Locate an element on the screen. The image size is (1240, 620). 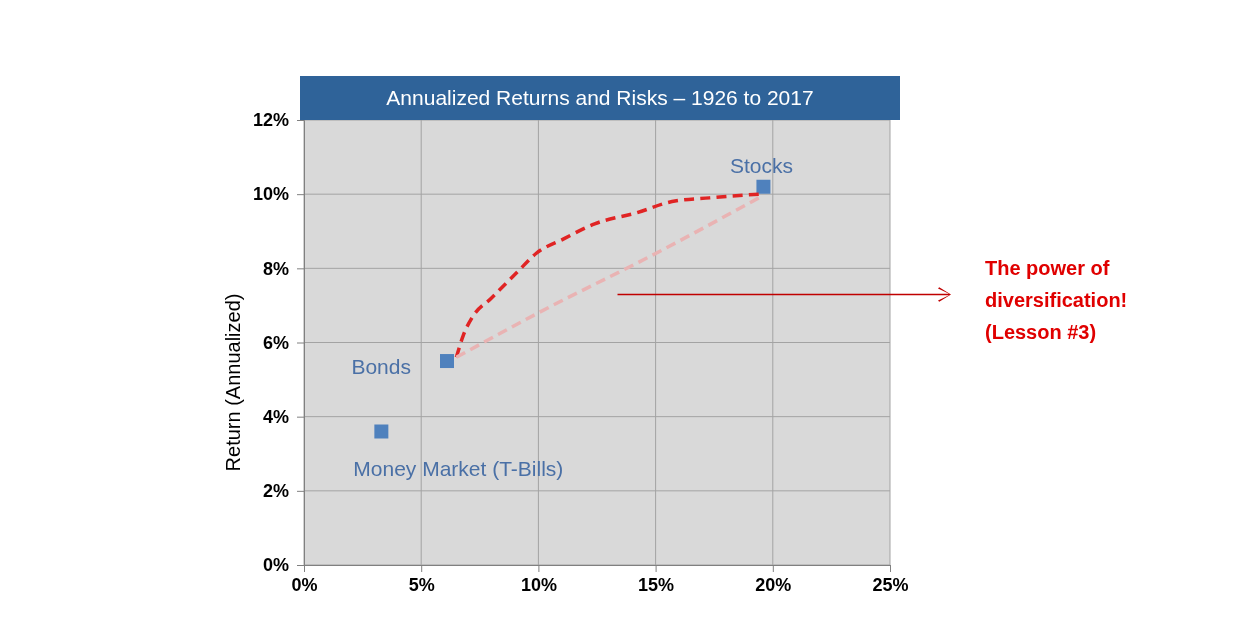
x-tick-label: 0% is located at coordinates (304, 584).